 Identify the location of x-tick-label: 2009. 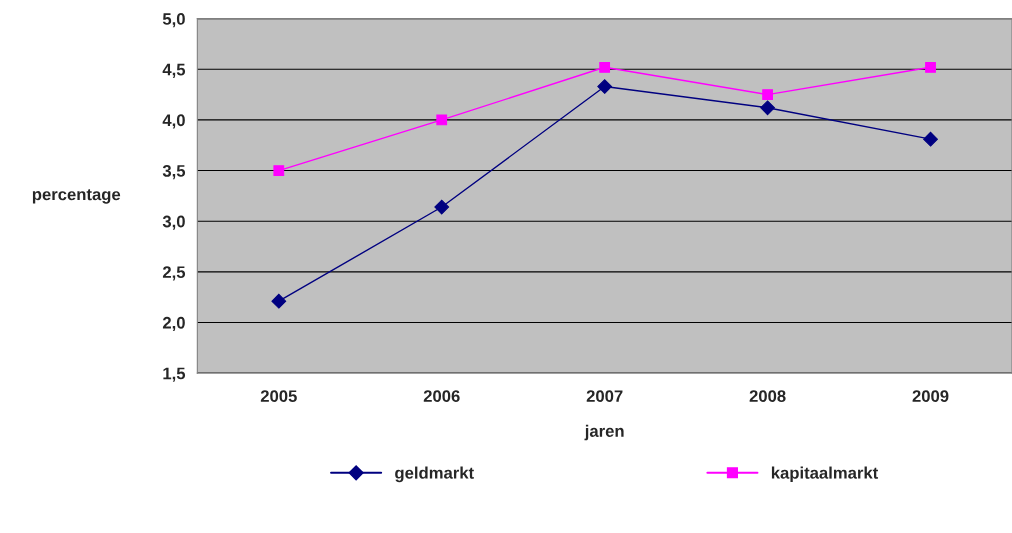
(930, 396).